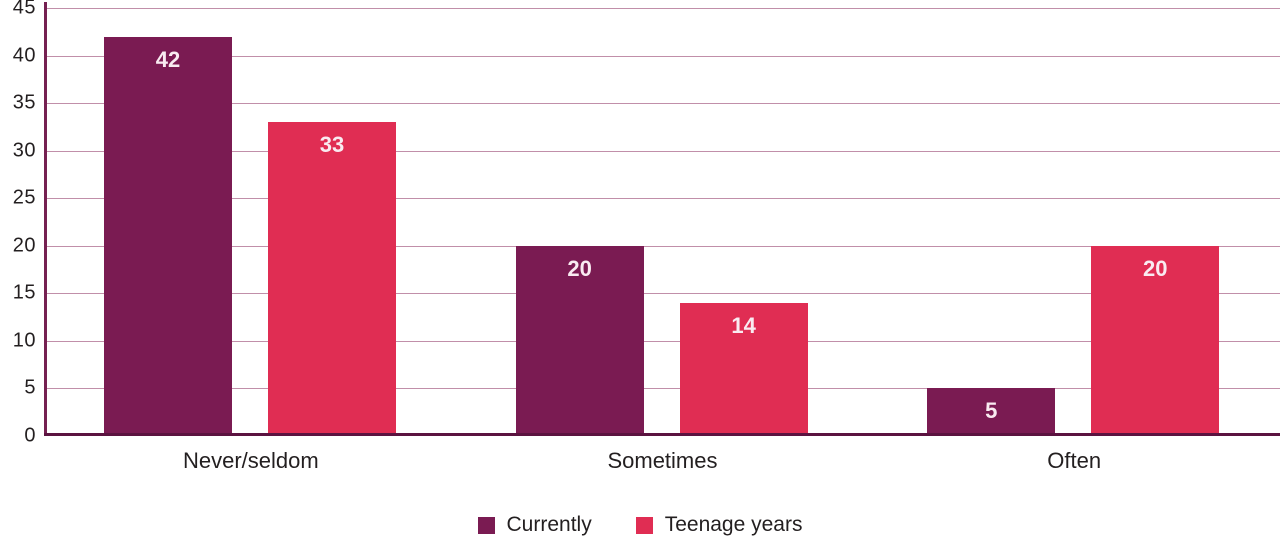  Describe the element at coordinates (30, 435) in the screenshot. I see `y-tick-label-0: 0` at that location.